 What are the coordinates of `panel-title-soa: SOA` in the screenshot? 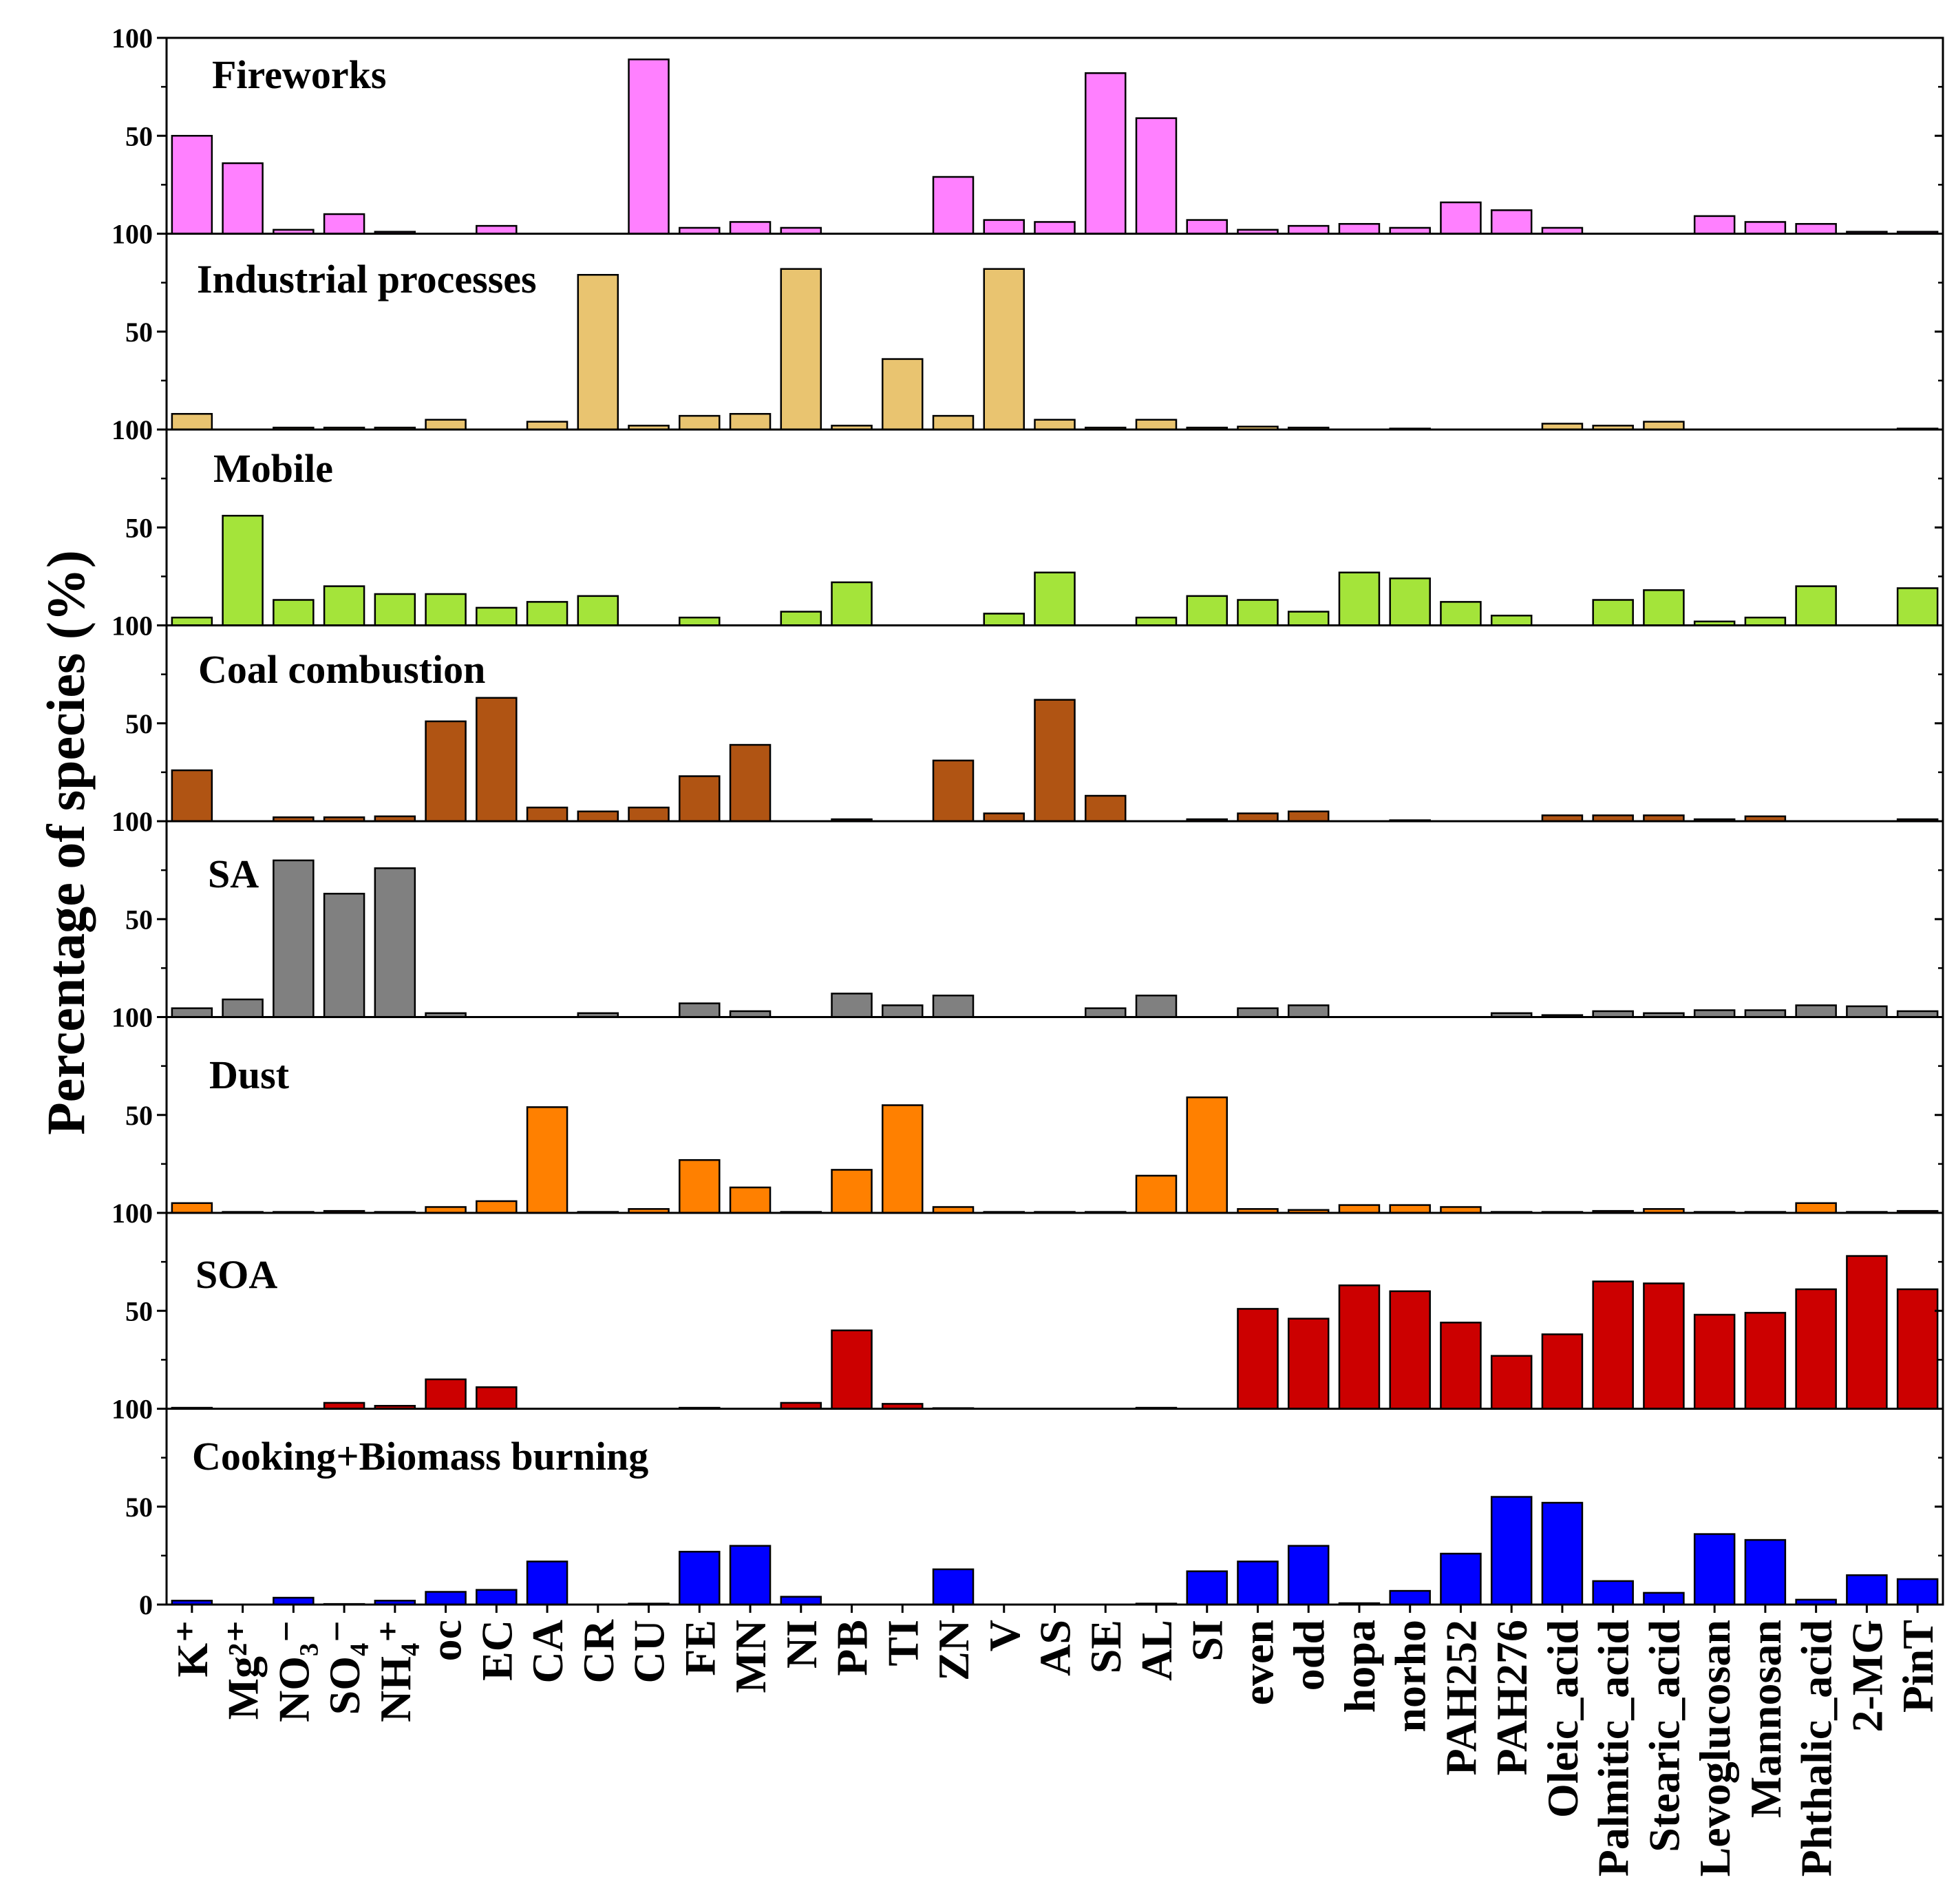 It's located at (236, 1274).